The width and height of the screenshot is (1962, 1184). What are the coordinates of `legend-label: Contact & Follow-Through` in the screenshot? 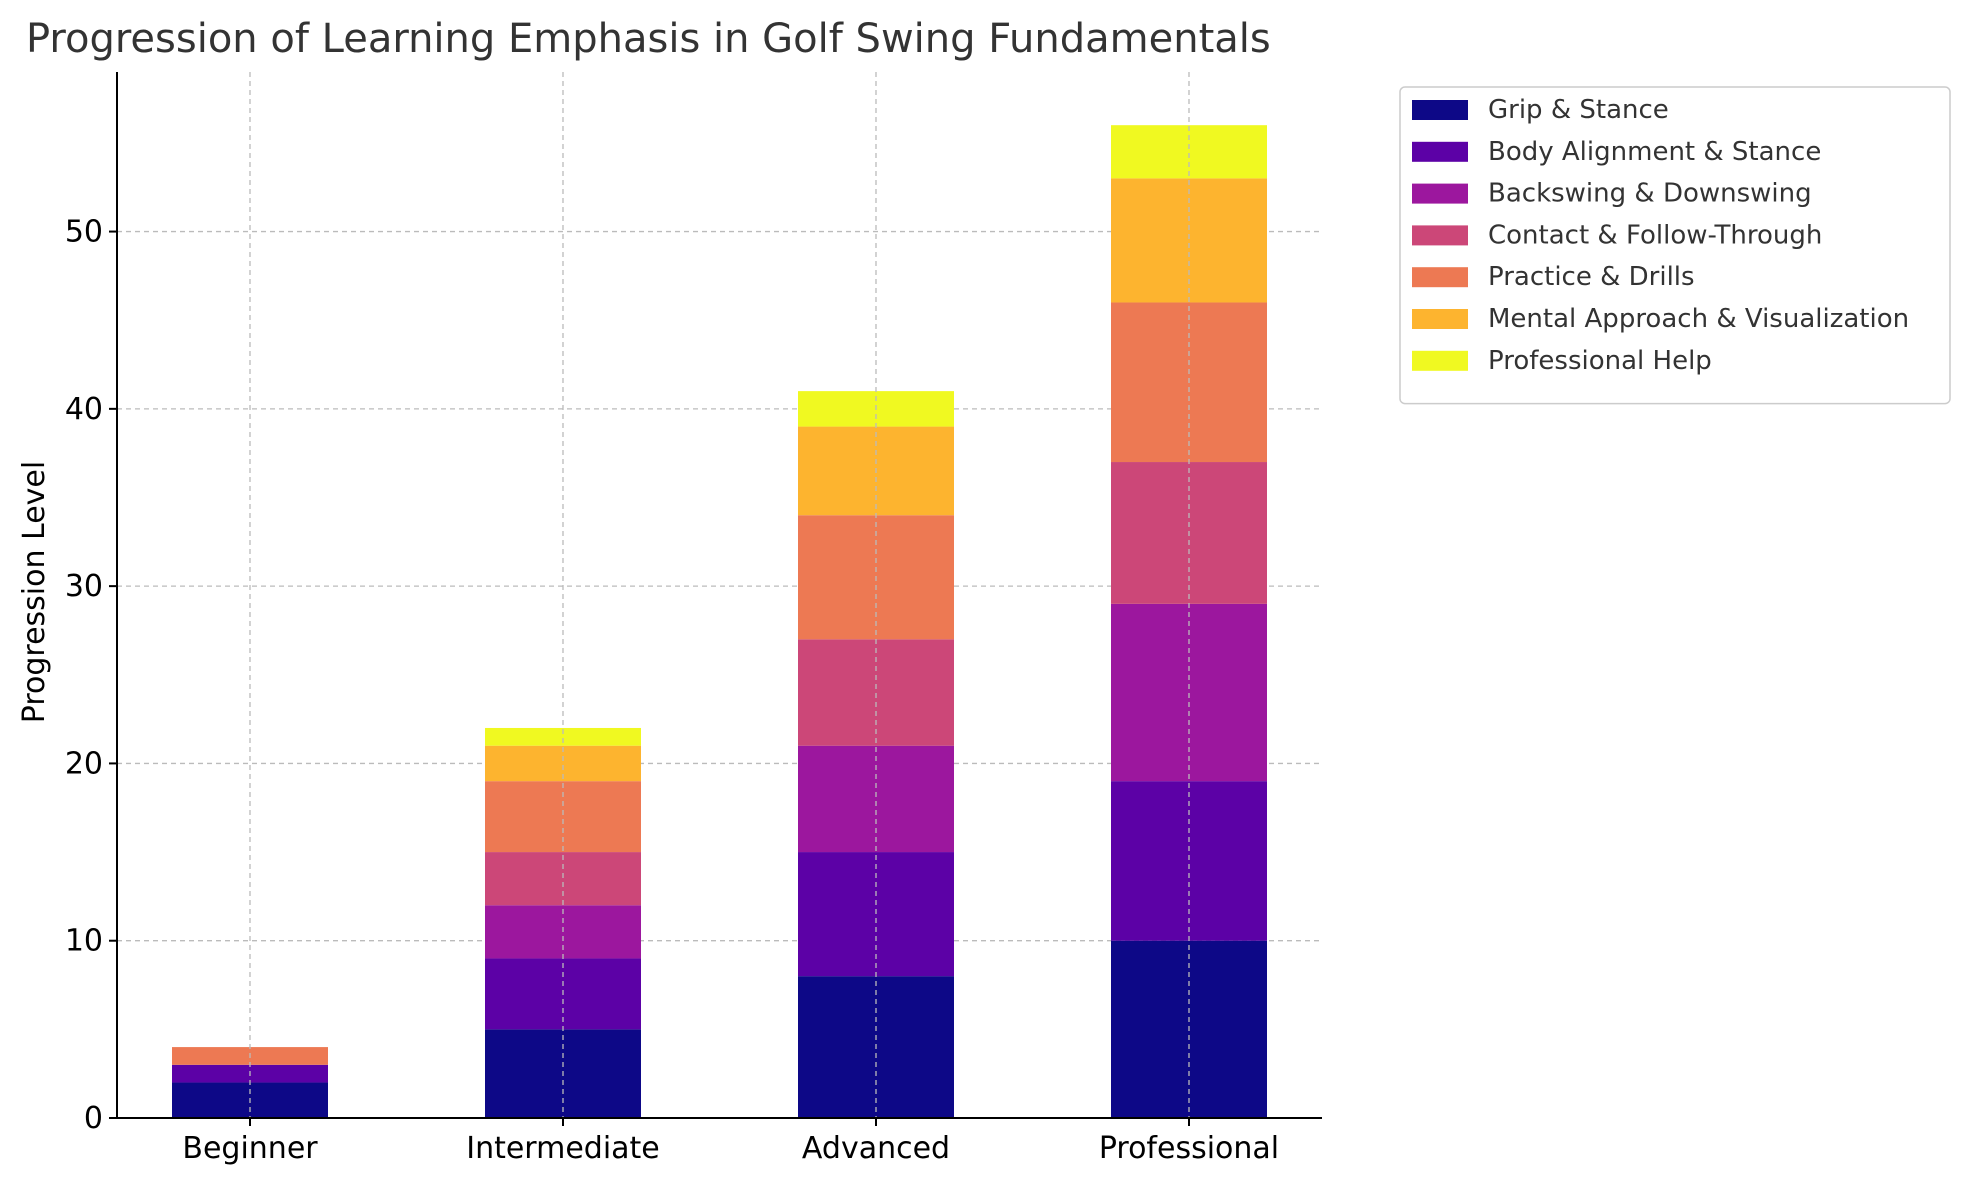 It's located at (1655, 235).